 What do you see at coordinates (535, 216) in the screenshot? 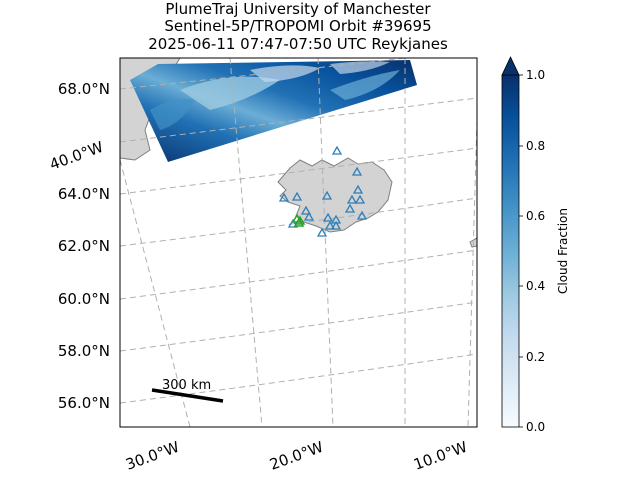
I see `colorbar-tick-3: 0.6` at bounding box center [535, 216].